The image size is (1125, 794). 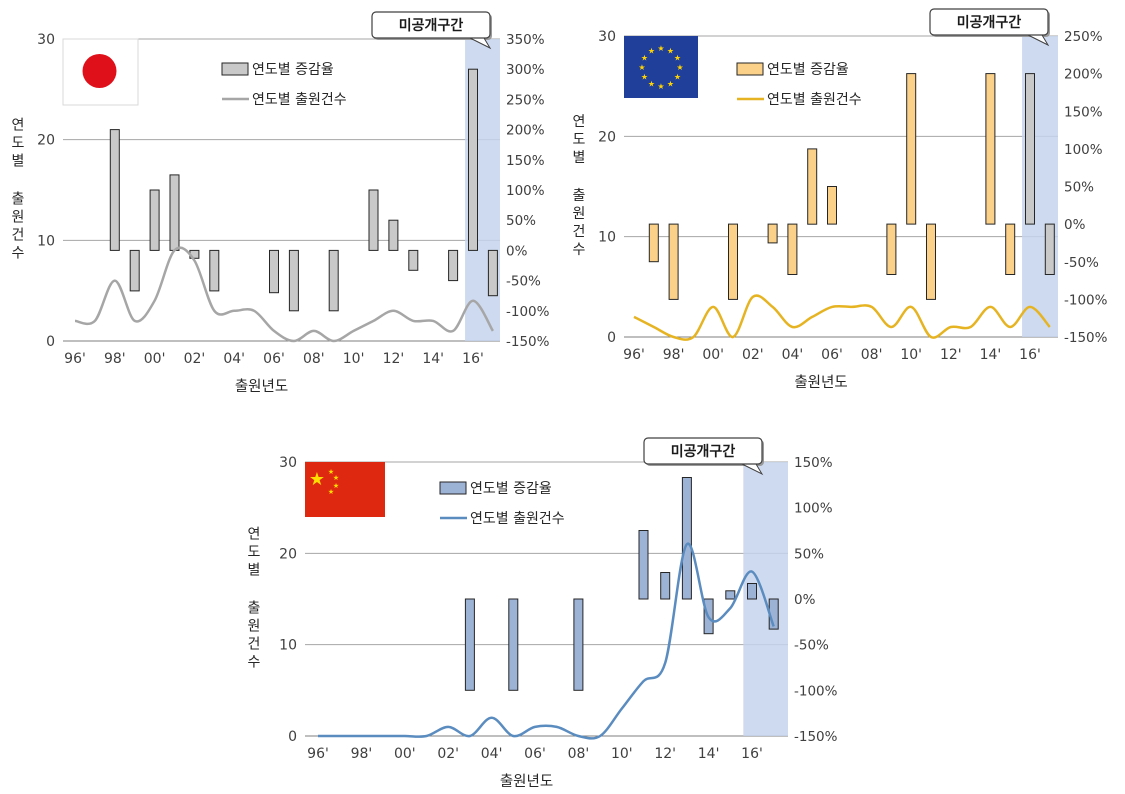 I want to click on bar-2009, so click(x=891, y=249).